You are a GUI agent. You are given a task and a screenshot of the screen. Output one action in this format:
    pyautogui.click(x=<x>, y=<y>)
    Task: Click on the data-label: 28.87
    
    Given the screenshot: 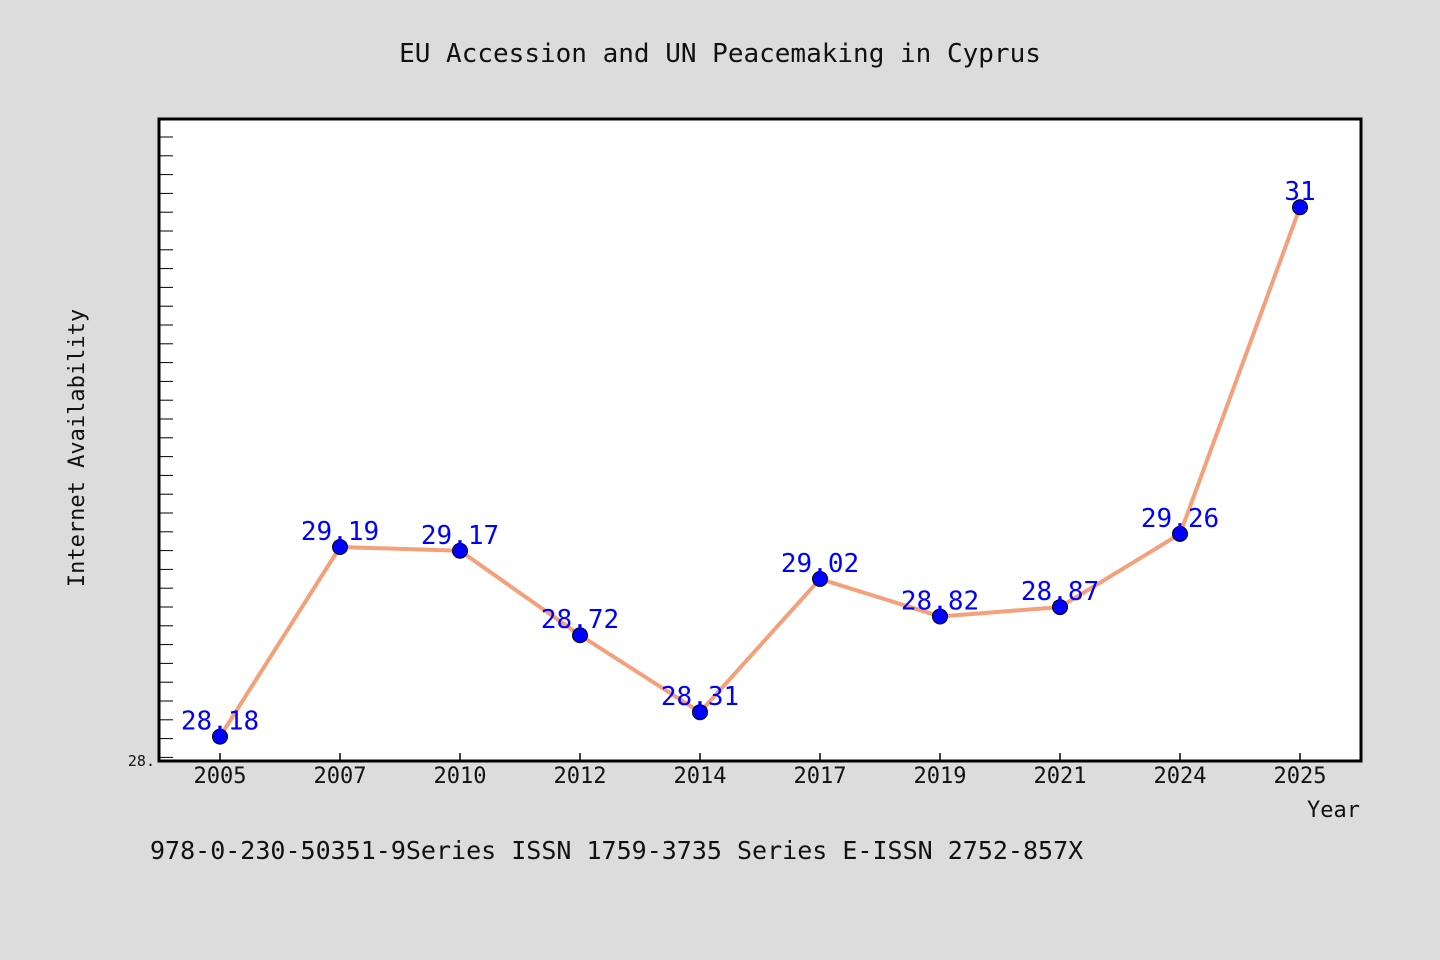 What is the action you would take?
    pyautogui.click(x=1060, y=592)
    